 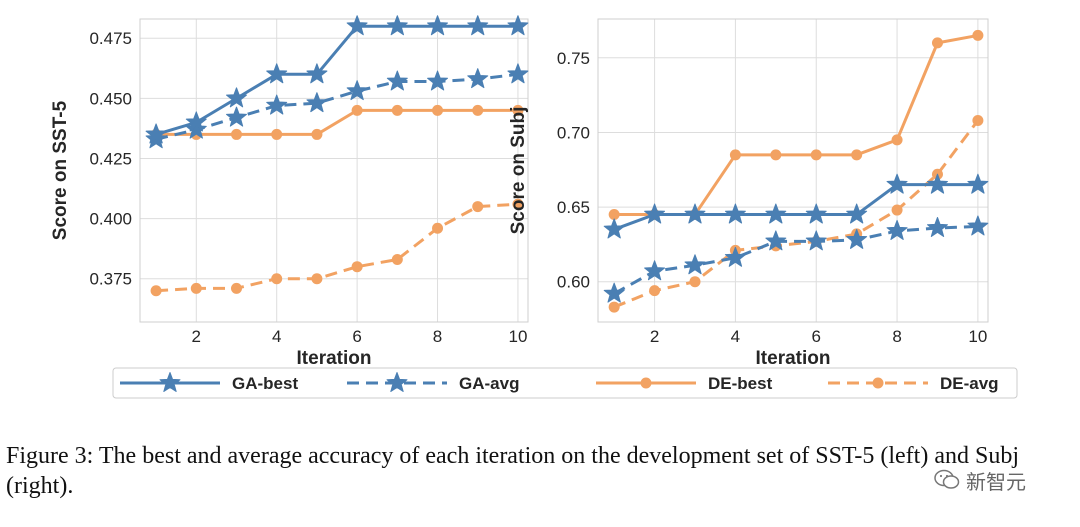 I want to click on legend-item-de-avg: DE-avg, so click(x=913, y=383).